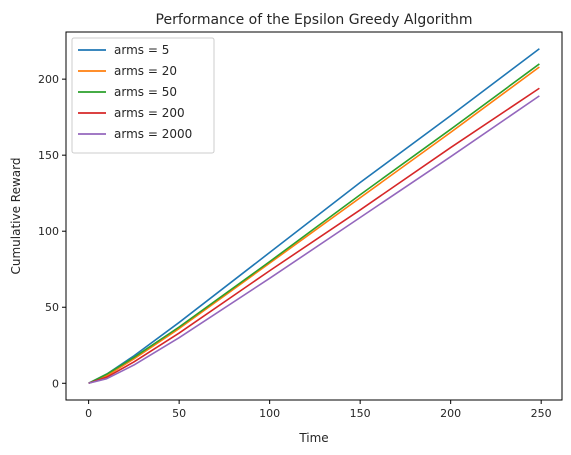  Describe the element at coordinates (313, 438) in the screenshot. I see `x-axis-label: Time` at that location.